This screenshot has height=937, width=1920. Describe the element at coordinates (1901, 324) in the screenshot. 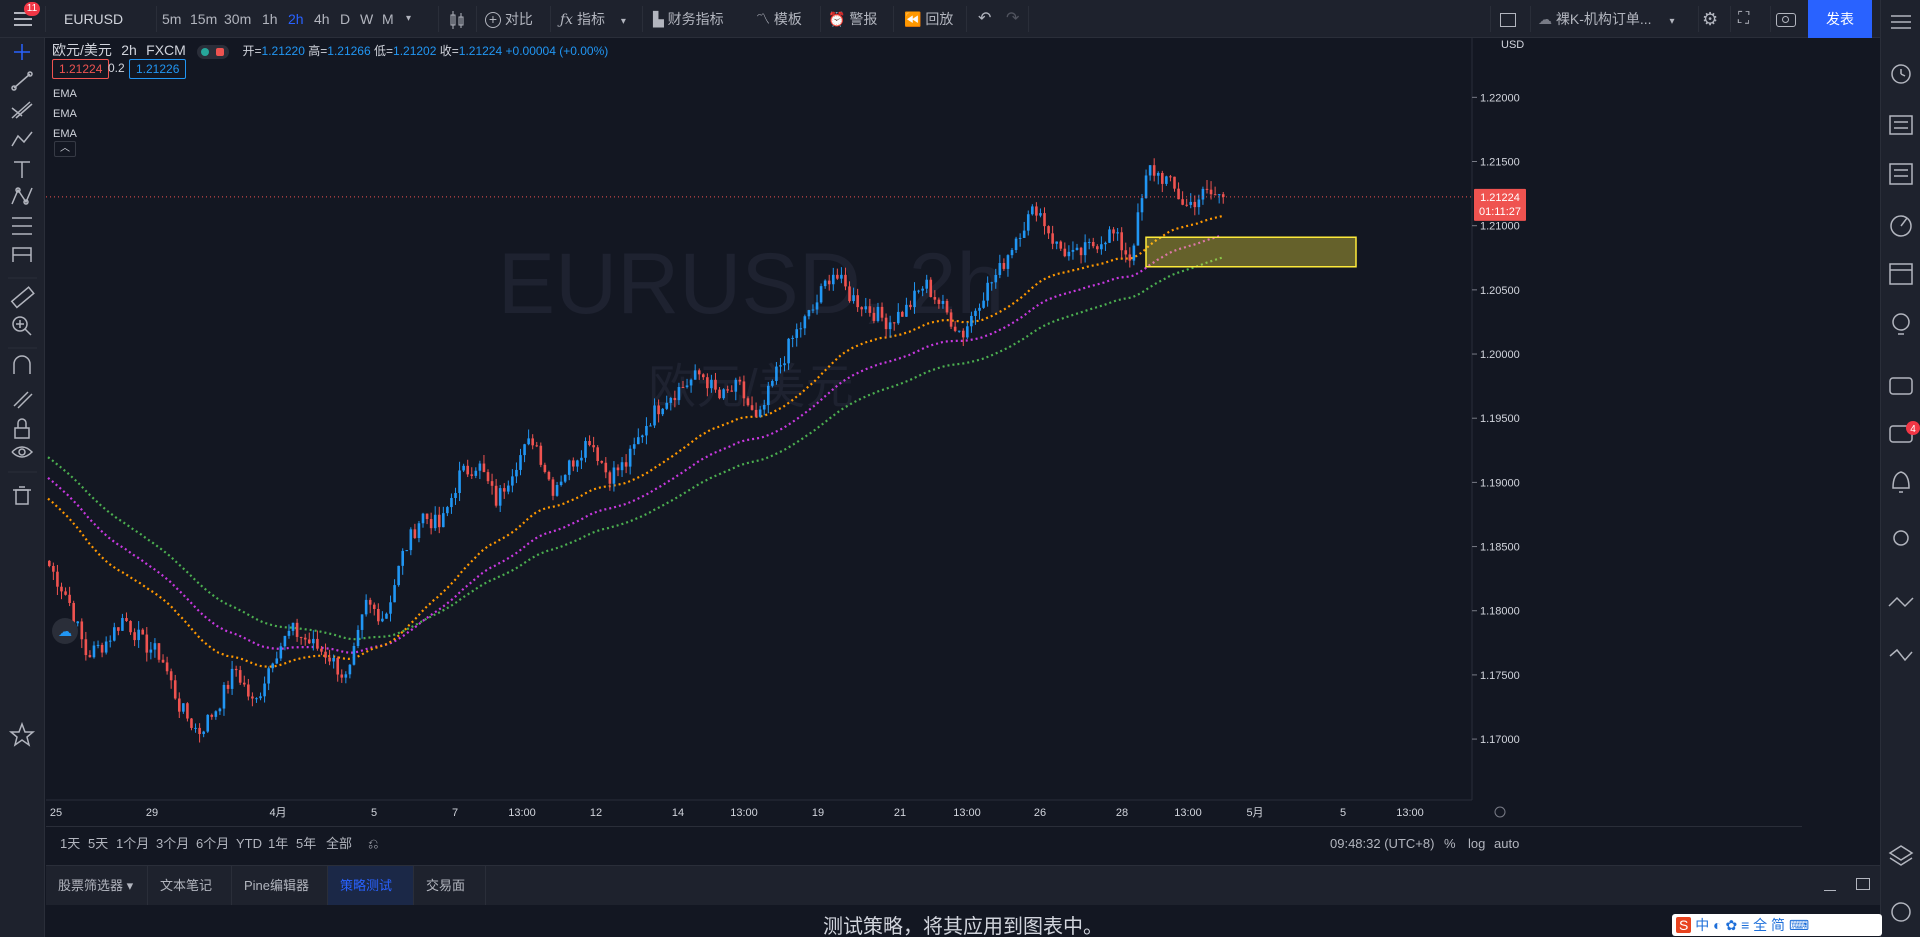

I see `ideas-icon` at that location.